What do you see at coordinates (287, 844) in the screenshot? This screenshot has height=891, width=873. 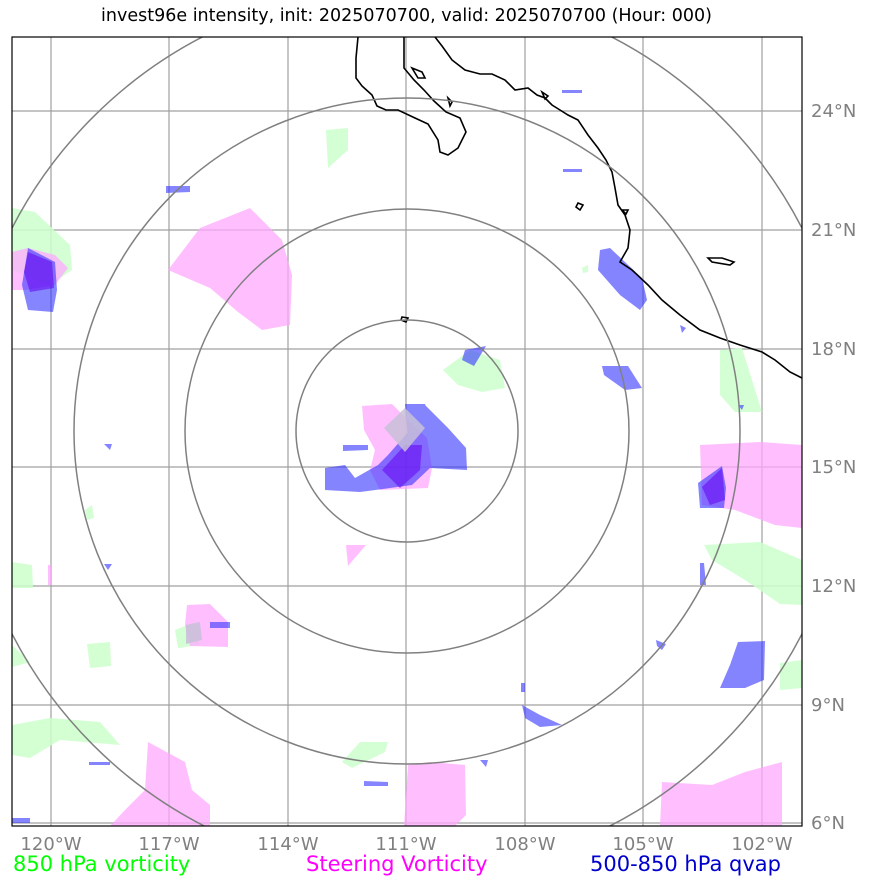 I see `lon-tick-label: 114°W` at bounding box center [287, 844].